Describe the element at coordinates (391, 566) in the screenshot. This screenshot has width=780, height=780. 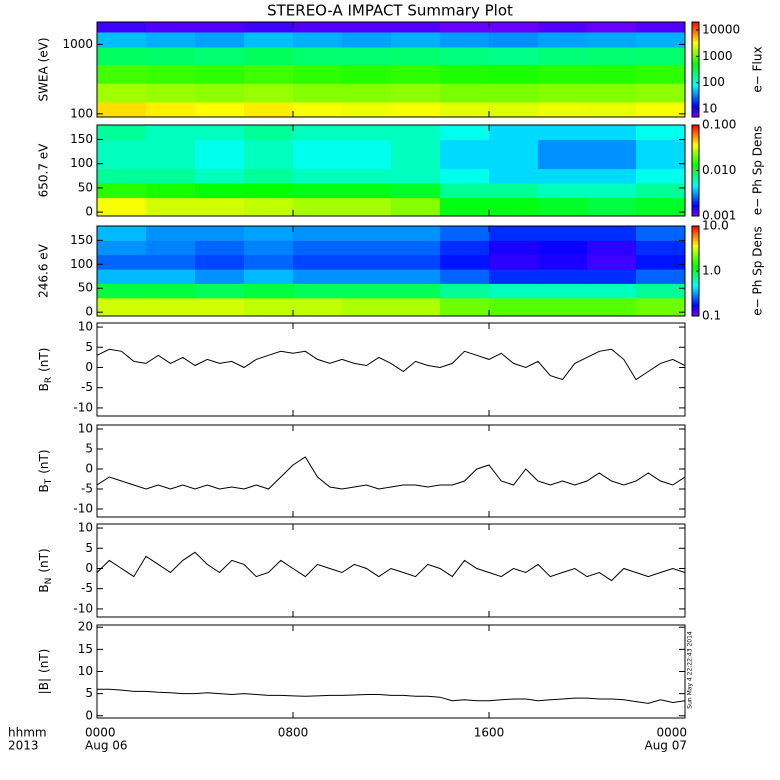
I see `plot-area` at that location.